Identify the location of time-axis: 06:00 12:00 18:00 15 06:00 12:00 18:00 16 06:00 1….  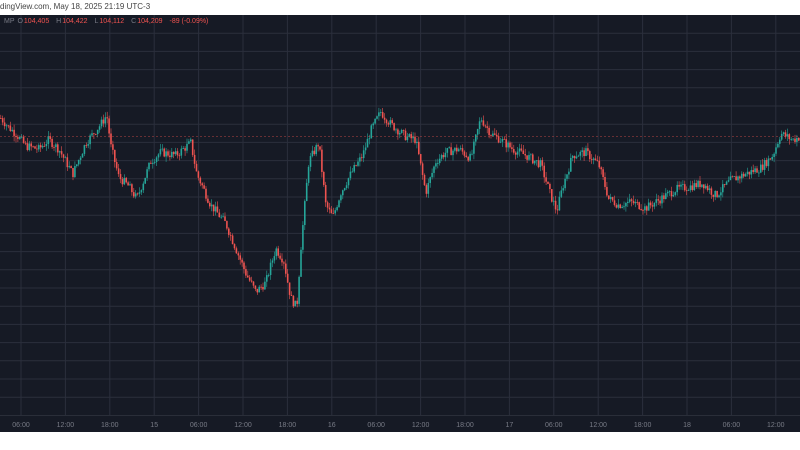
(400, 423).